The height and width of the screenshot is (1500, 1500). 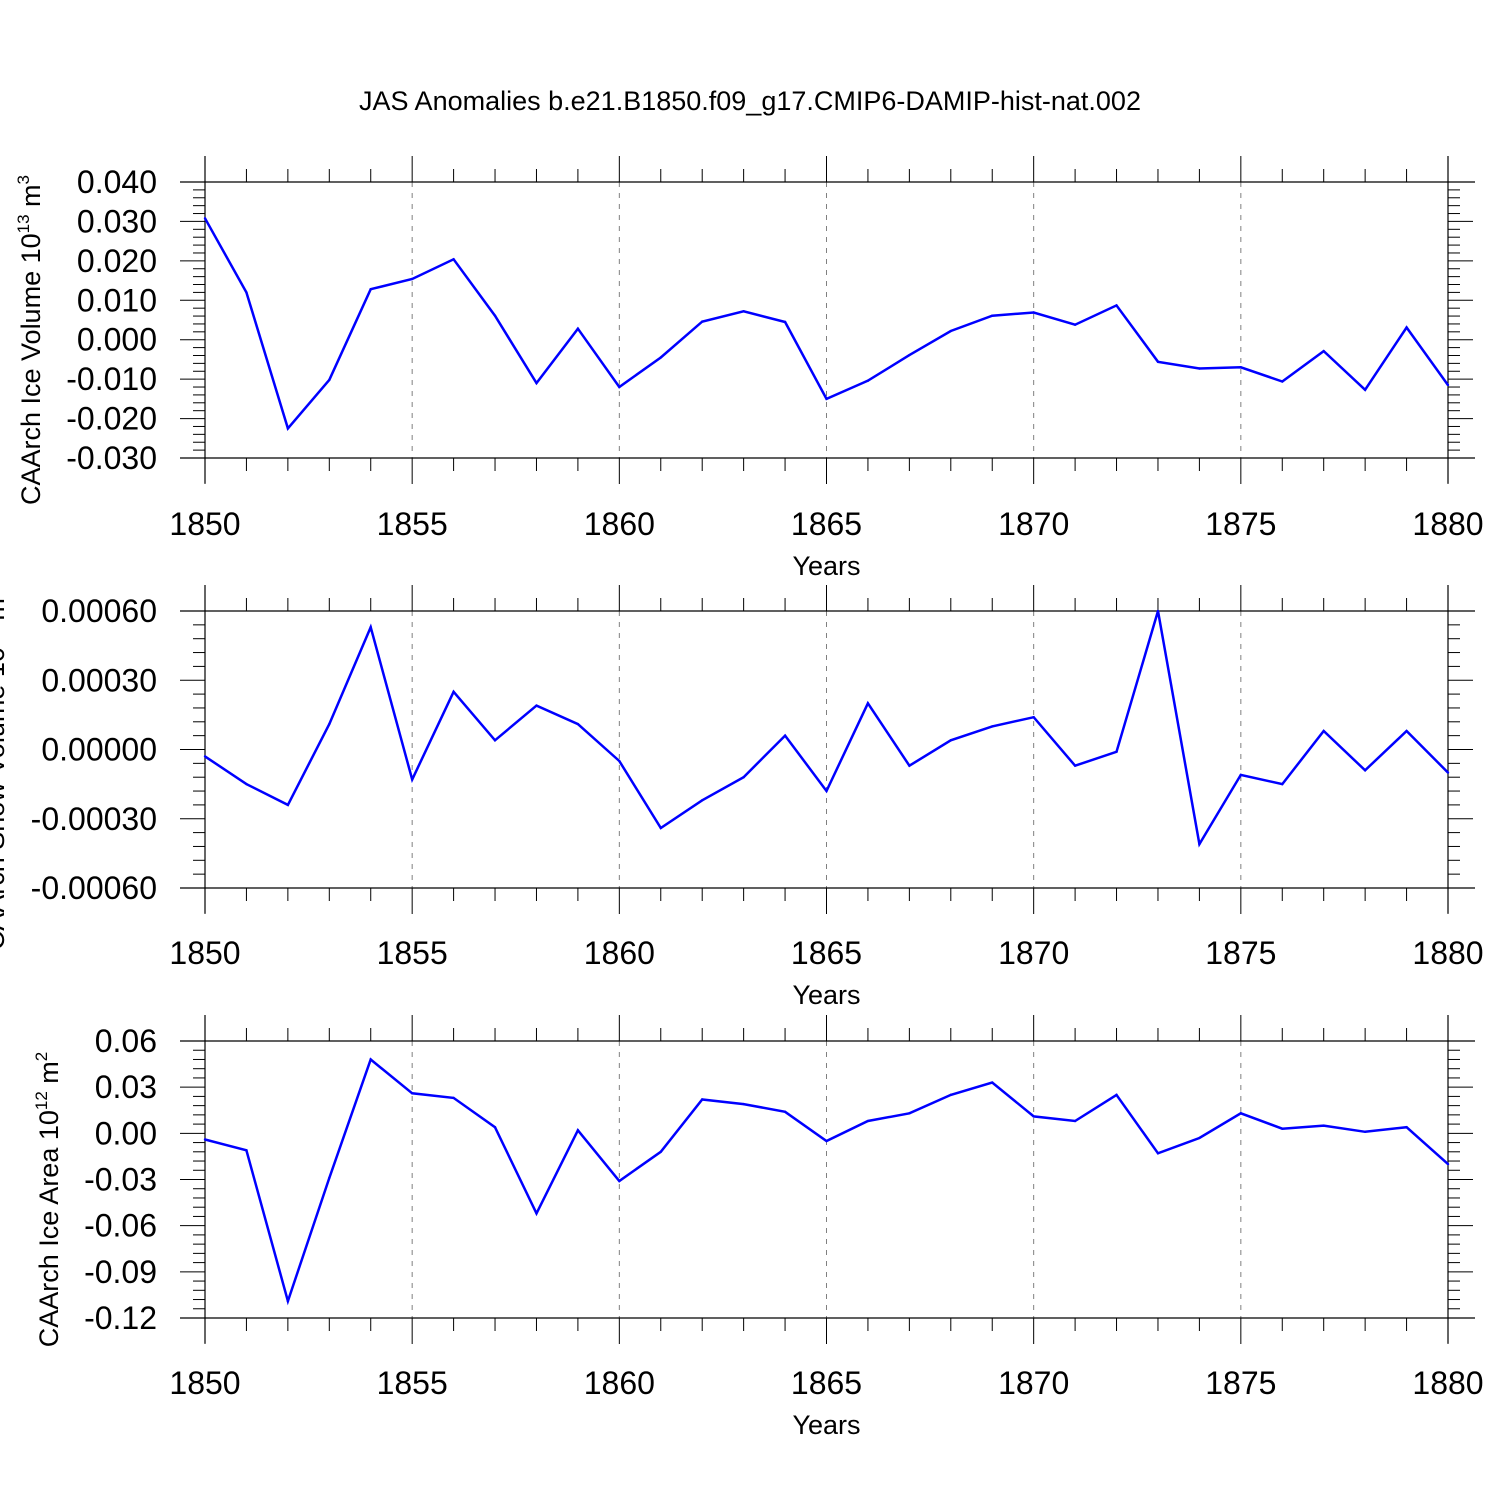 What do you see at coordinates (120, 1318) in the screenshot?
I see `y-tick-label: -0.12` at bounding box center [120, 1318].